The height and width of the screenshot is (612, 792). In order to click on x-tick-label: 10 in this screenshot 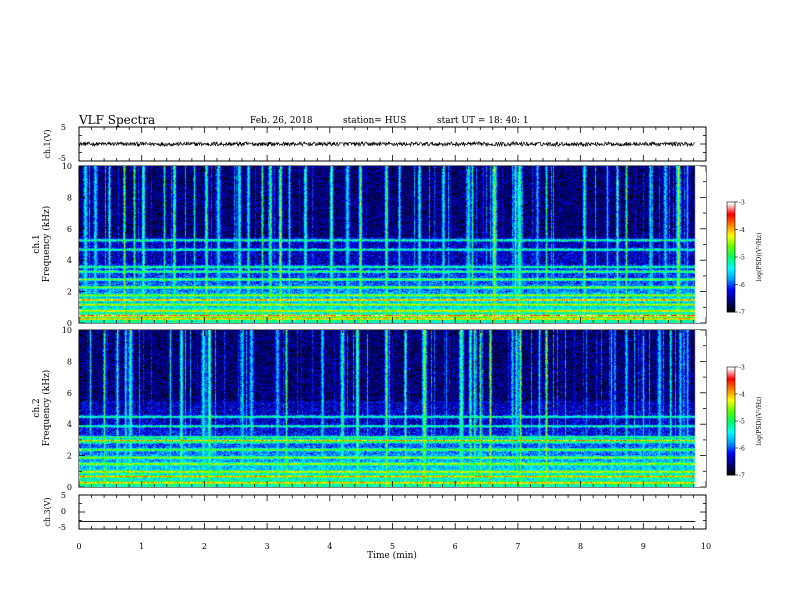, I will do `click(706, 546)`.